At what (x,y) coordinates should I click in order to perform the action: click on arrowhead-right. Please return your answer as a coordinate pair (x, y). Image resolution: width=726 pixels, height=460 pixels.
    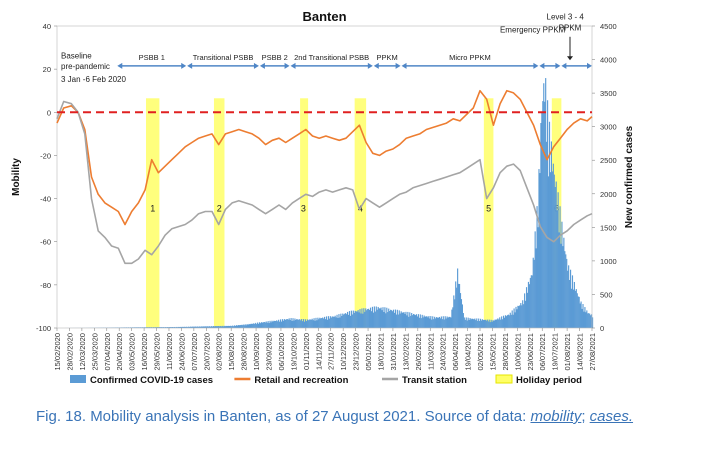
    Looking at the image, I should click on (287, 65).